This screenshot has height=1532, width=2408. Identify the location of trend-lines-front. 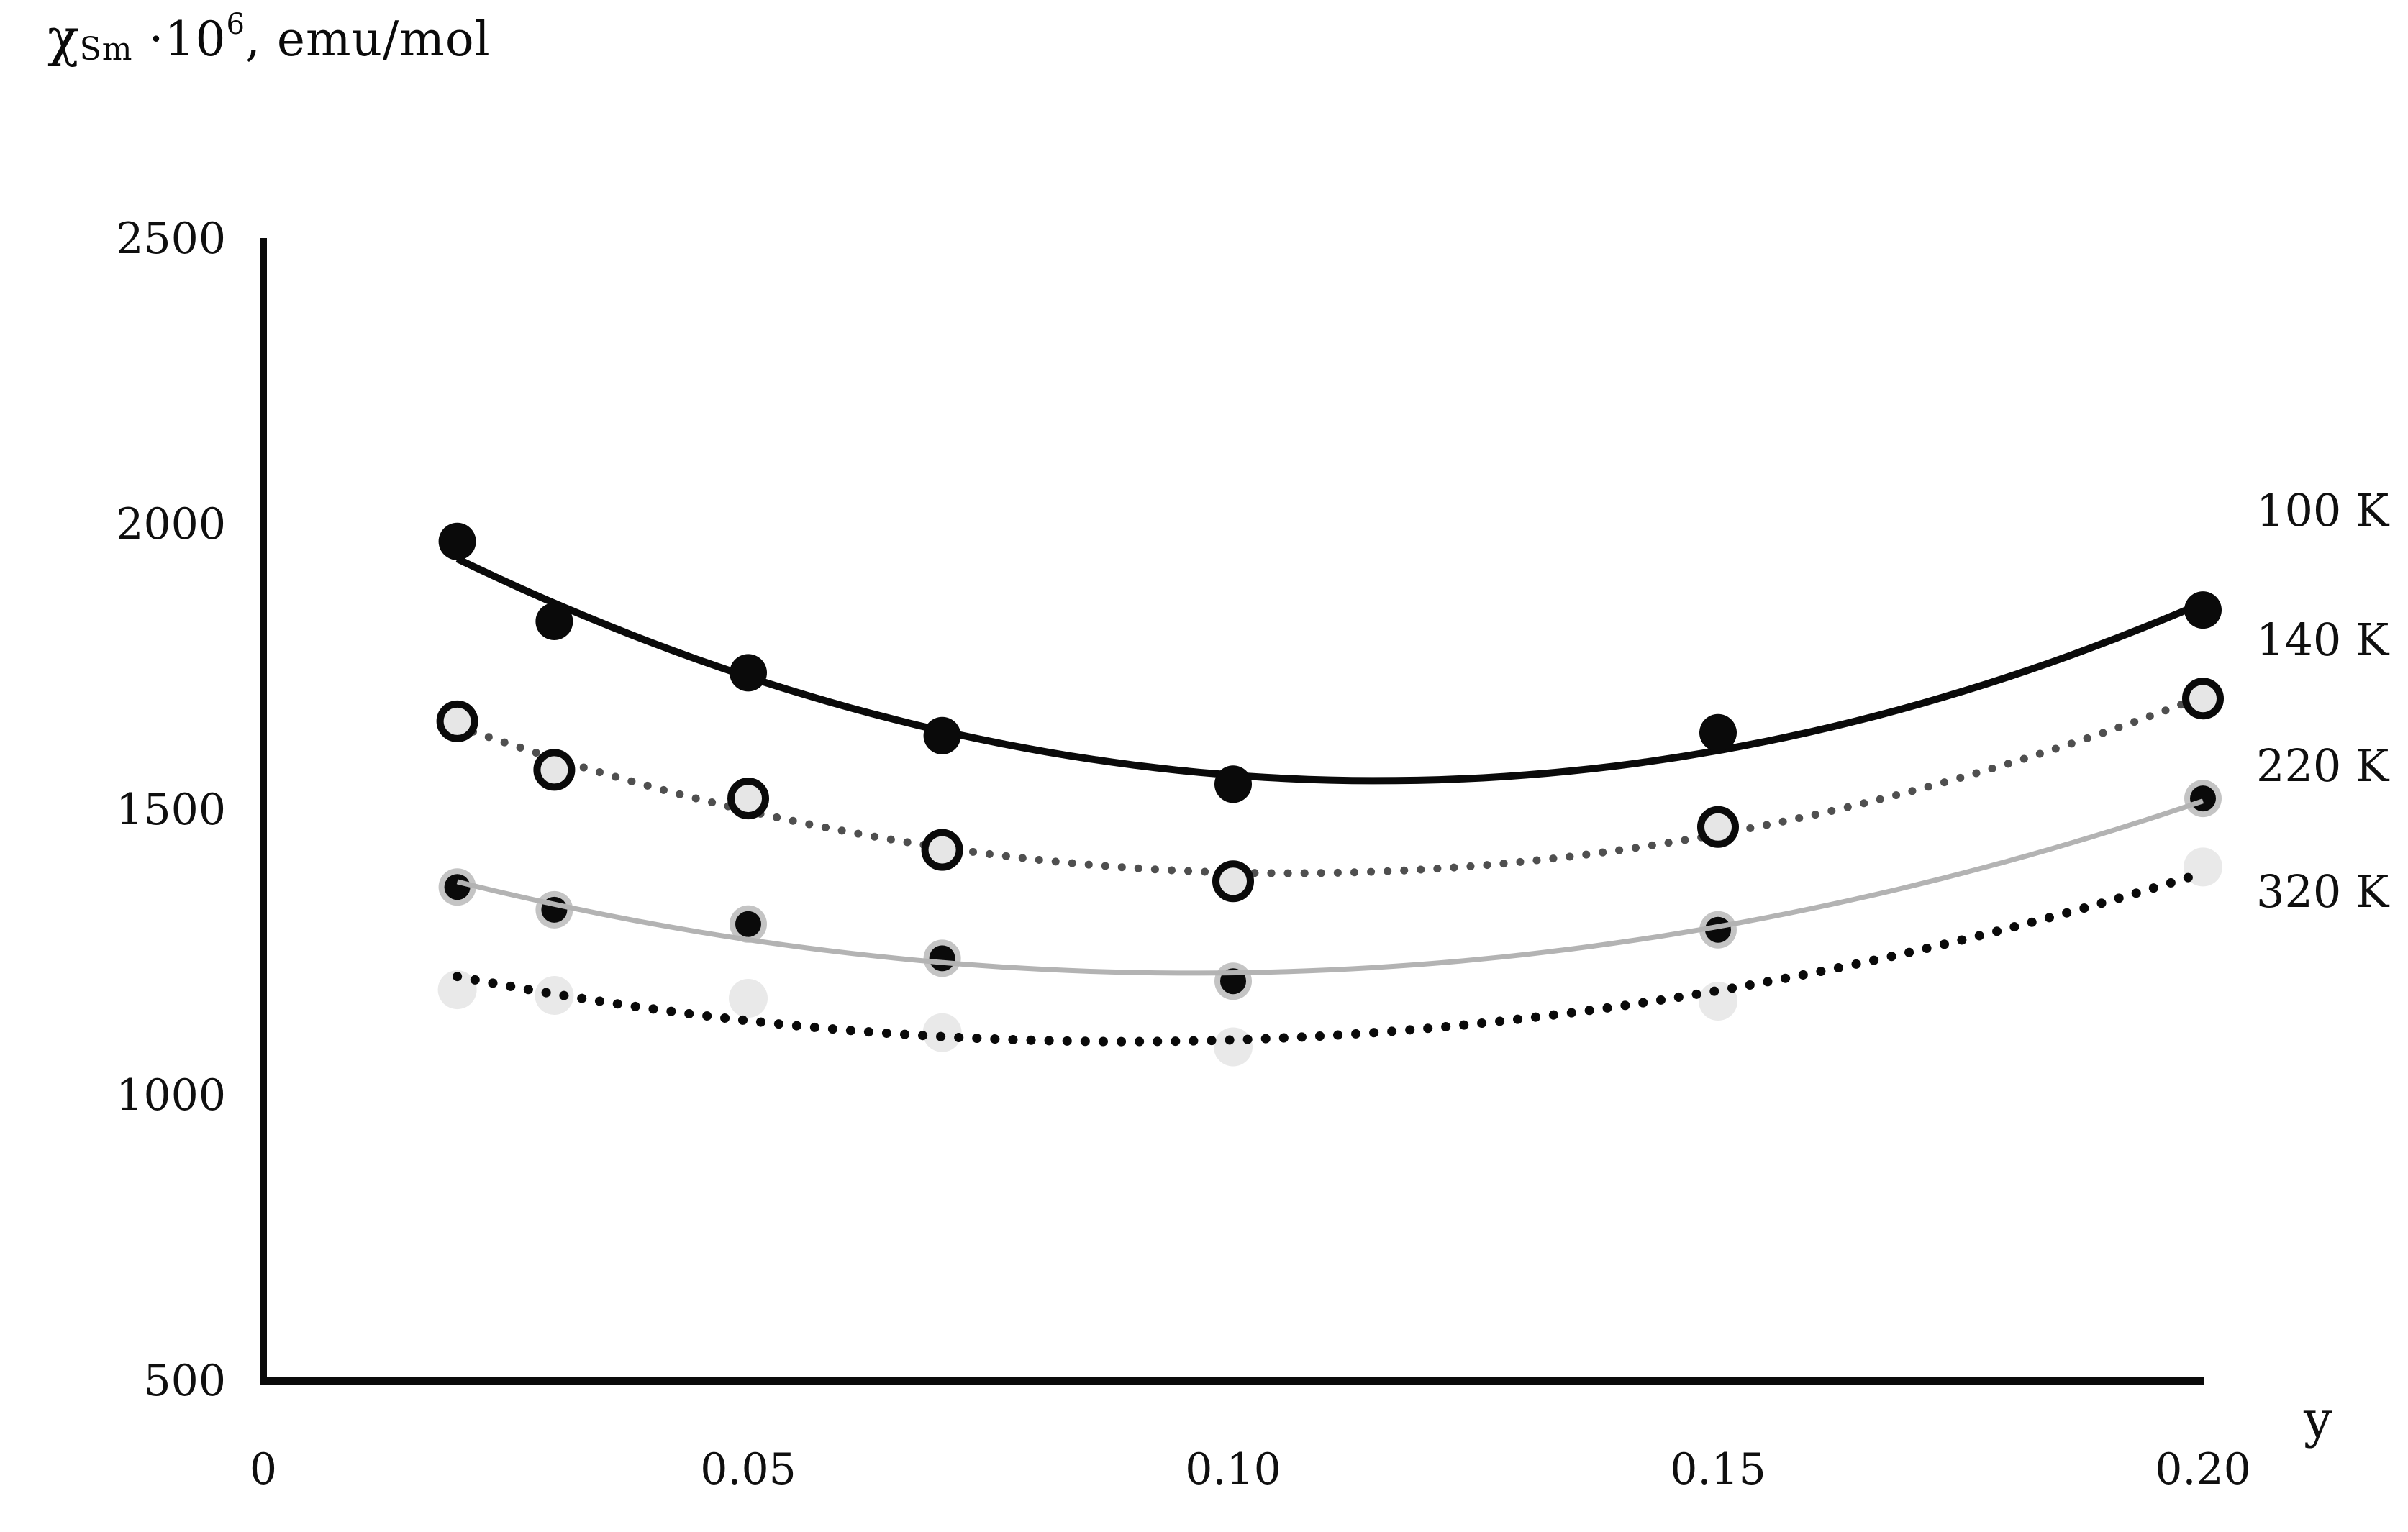
(1330, 913).